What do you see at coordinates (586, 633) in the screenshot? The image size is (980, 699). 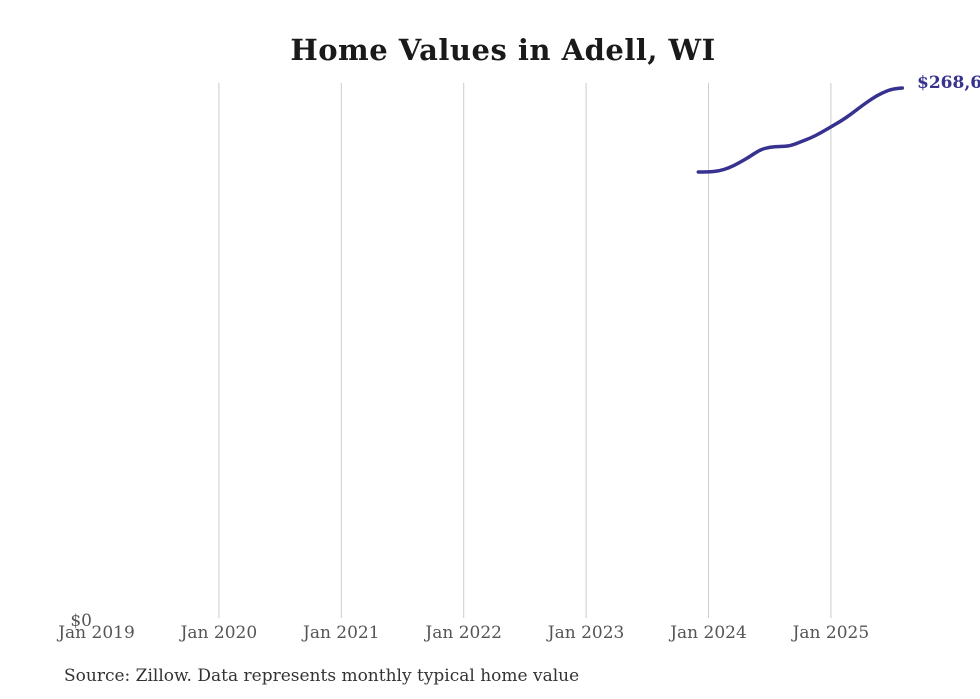 I see `x-tick-label-2023: Jan 2023` at bounding box center [586, 633].